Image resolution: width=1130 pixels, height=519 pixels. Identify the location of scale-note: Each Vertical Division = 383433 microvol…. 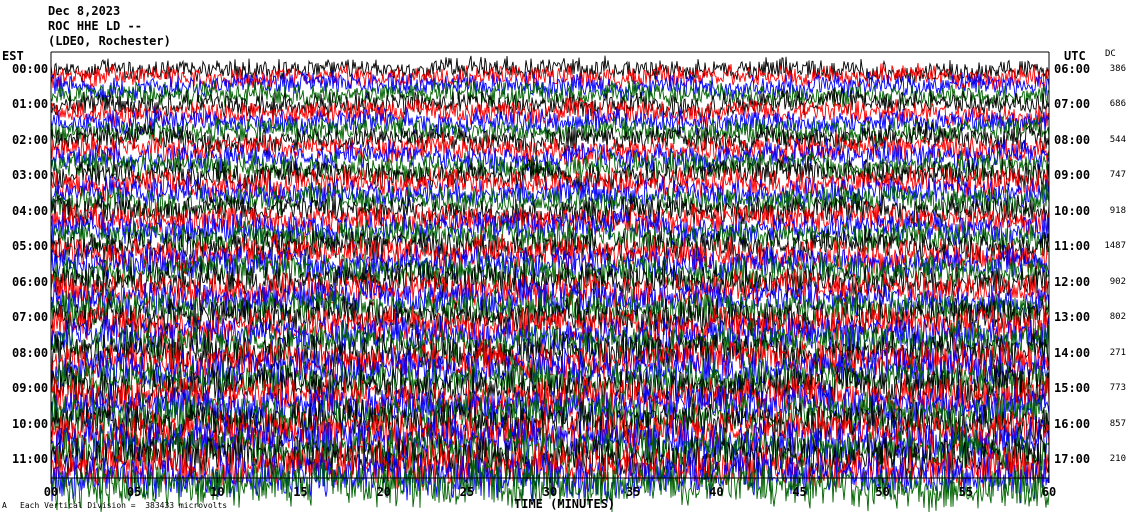
(124, 505).